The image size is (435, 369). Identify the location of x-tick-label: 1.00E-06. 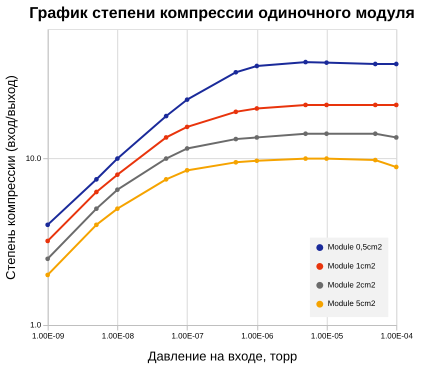
(257, 335).